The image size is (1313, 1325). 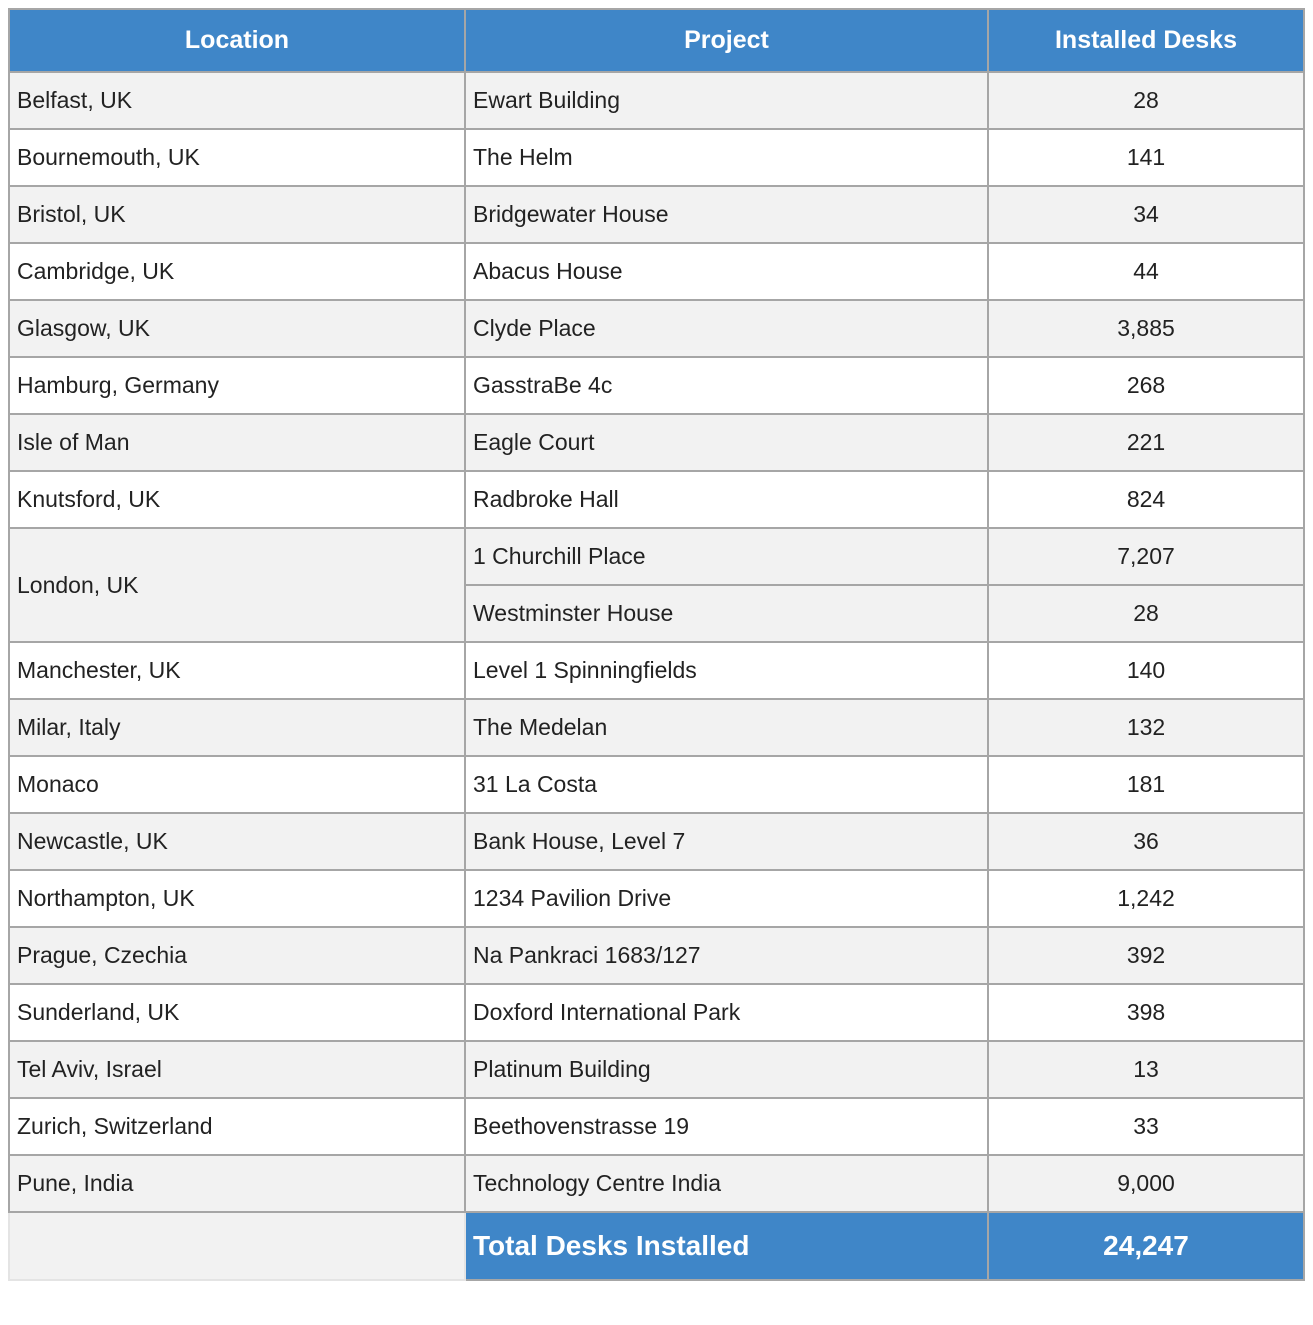 What do you see at coordinates (1146, 1246) in the screenshot?
I see `total-value: 24,247` at bounding box center [1146, 1246].